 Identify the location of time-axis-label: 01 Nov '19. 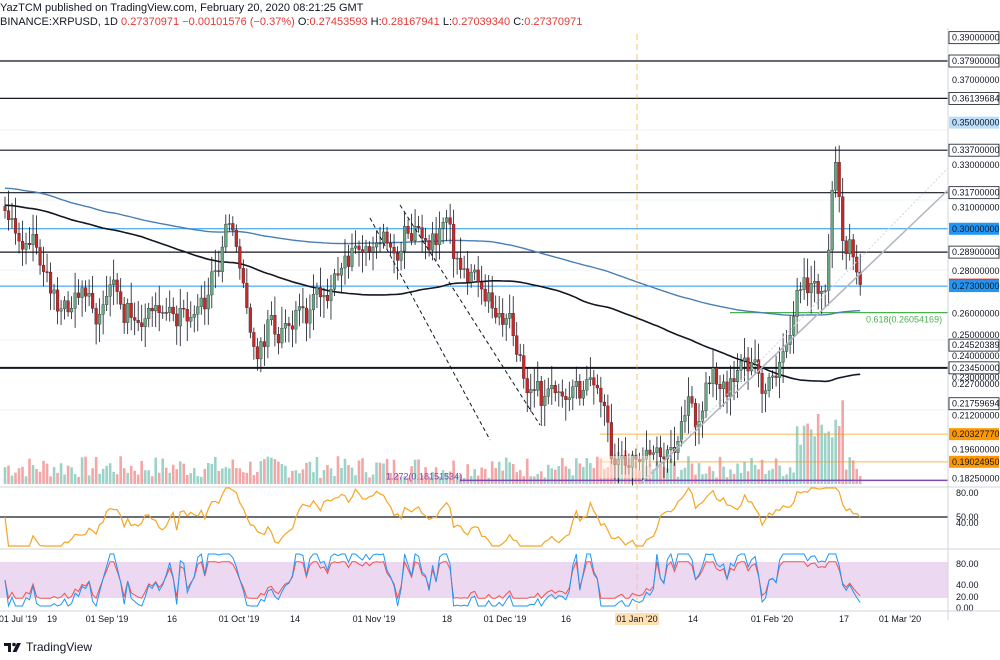
(374, 619).